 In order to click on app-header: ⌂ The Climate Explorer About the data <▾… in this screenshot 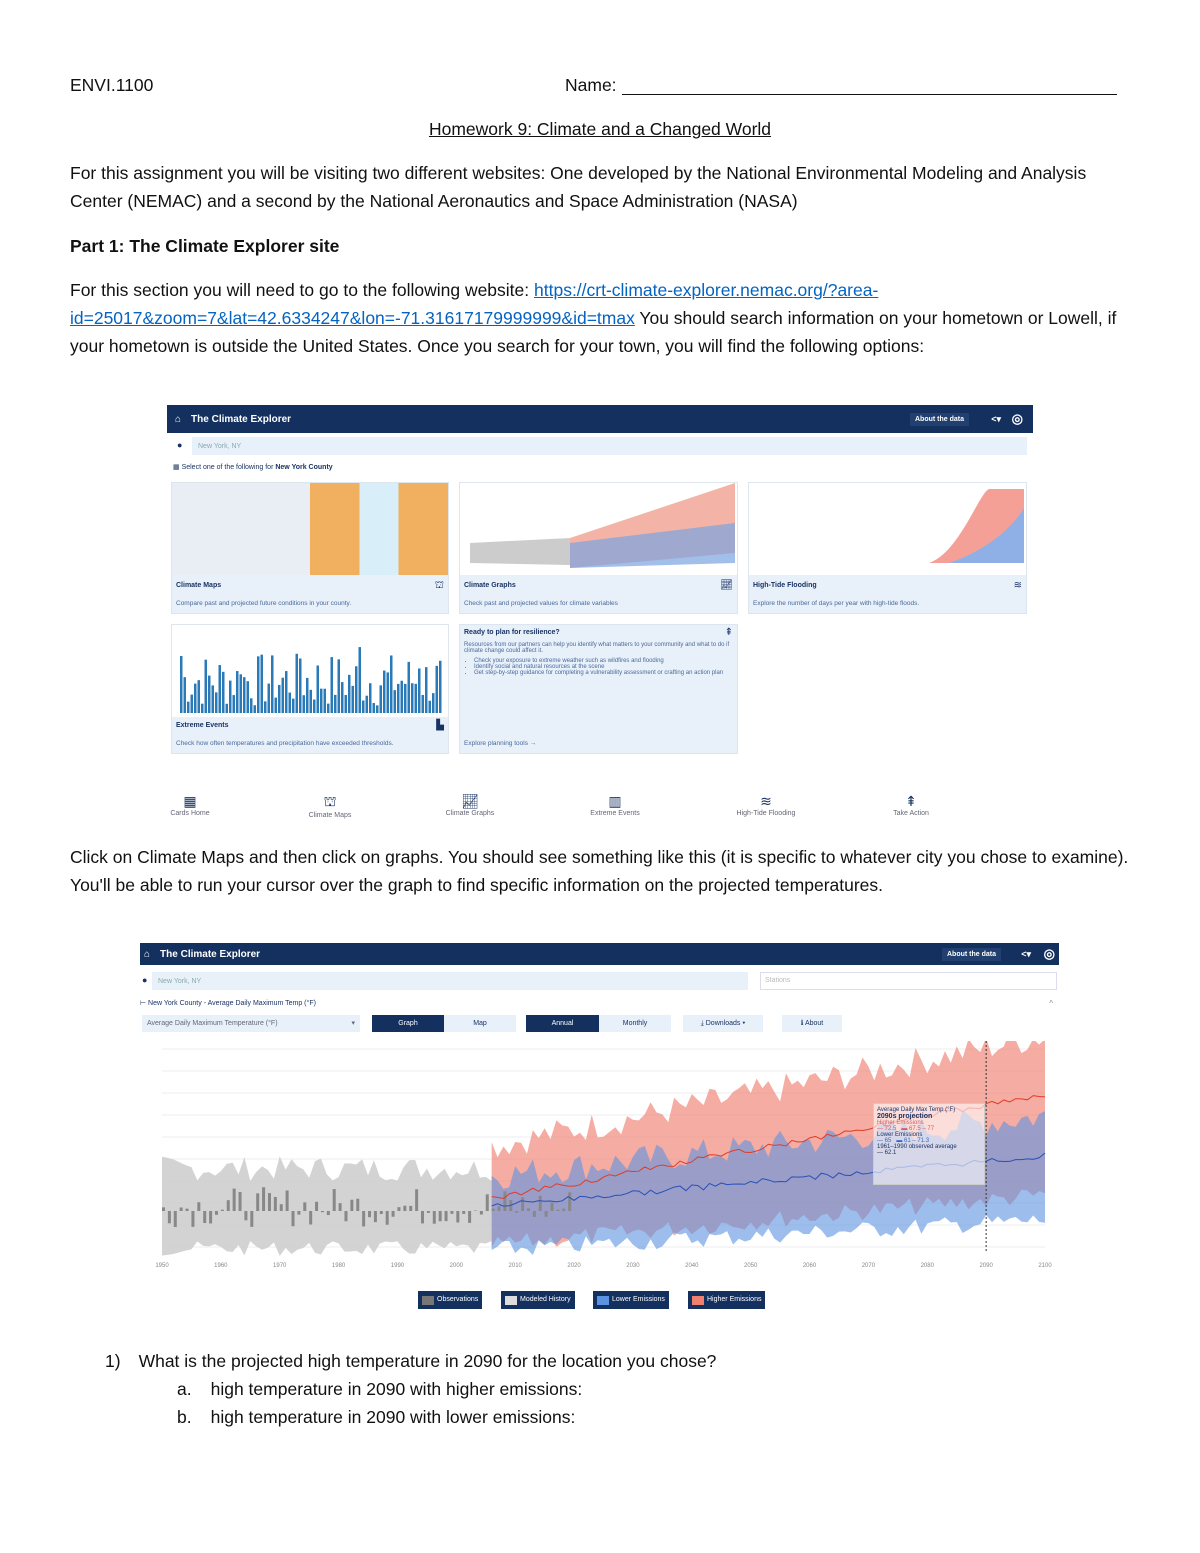, I will do `click(599, 954)`.